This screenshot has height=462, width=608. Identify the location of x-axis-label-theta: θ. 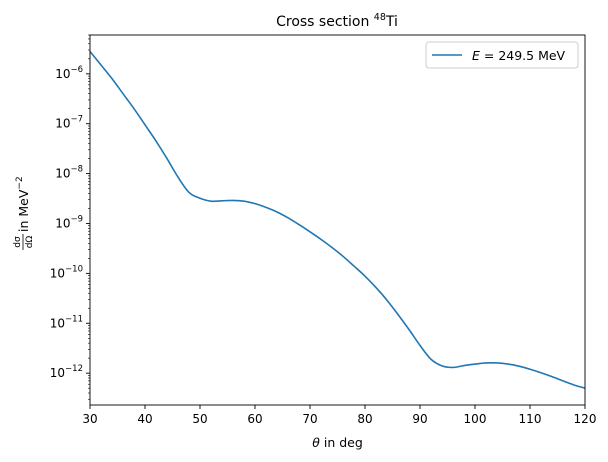
(316, 442).